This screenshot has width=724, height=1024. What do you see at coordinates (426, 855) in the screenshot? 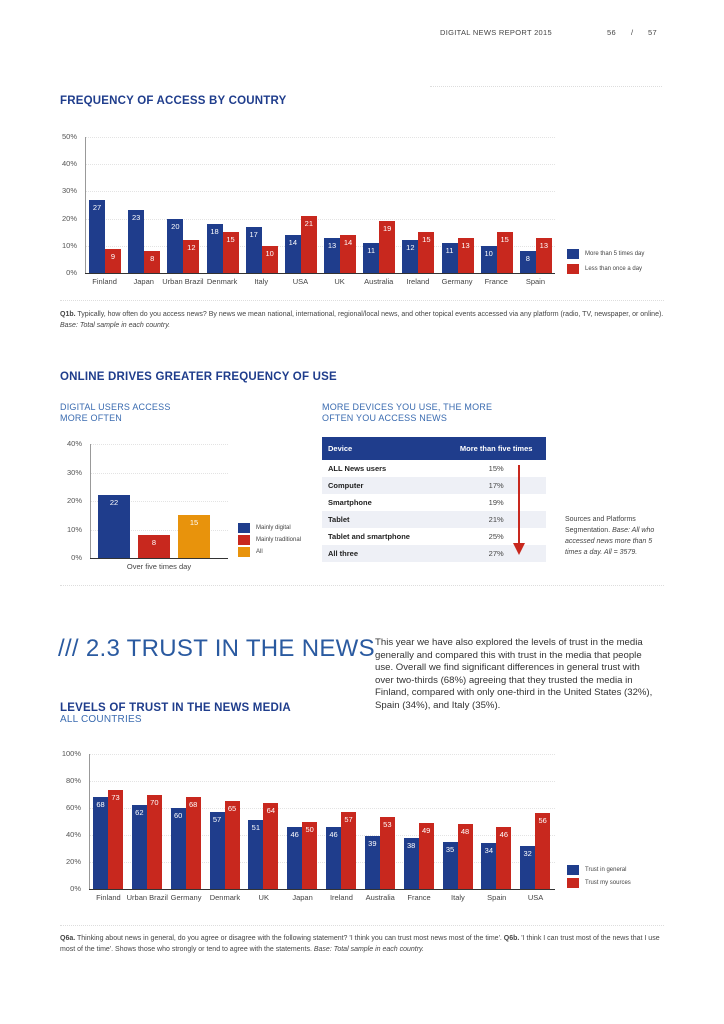
I see `bar: 49` at bounding box center [426, 855].